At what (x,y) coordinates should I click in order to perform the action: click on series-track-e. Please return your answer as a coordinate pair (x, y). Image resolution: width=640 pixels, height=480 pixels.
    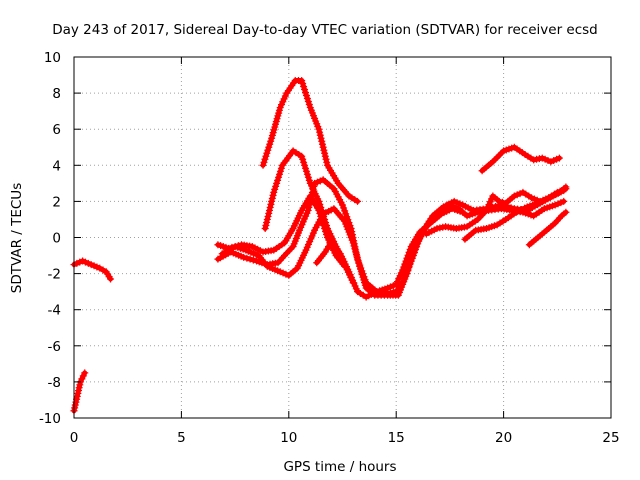
    Looking at the image, I should click on (393, 248).